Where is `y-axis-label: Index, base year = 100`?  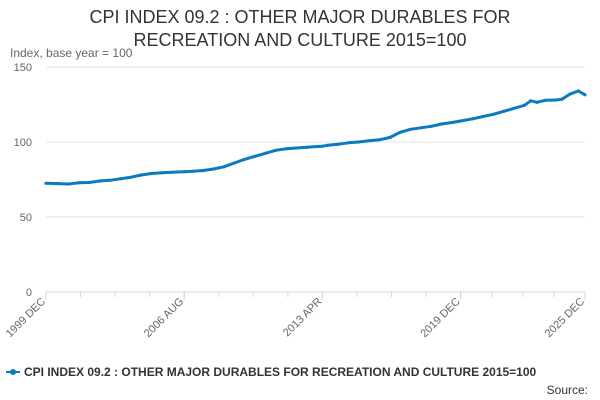 y-axis-label: Index, base year = 100 is located at coordinates (71, 53).